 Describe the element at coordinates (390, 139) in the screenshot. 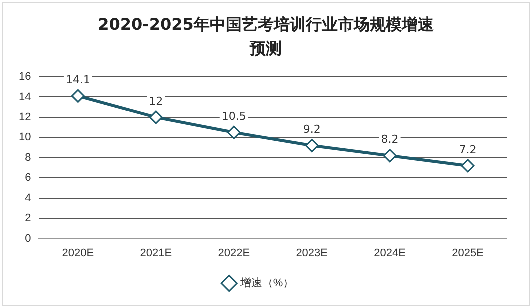

I see `data-label: 8.2` at that location.